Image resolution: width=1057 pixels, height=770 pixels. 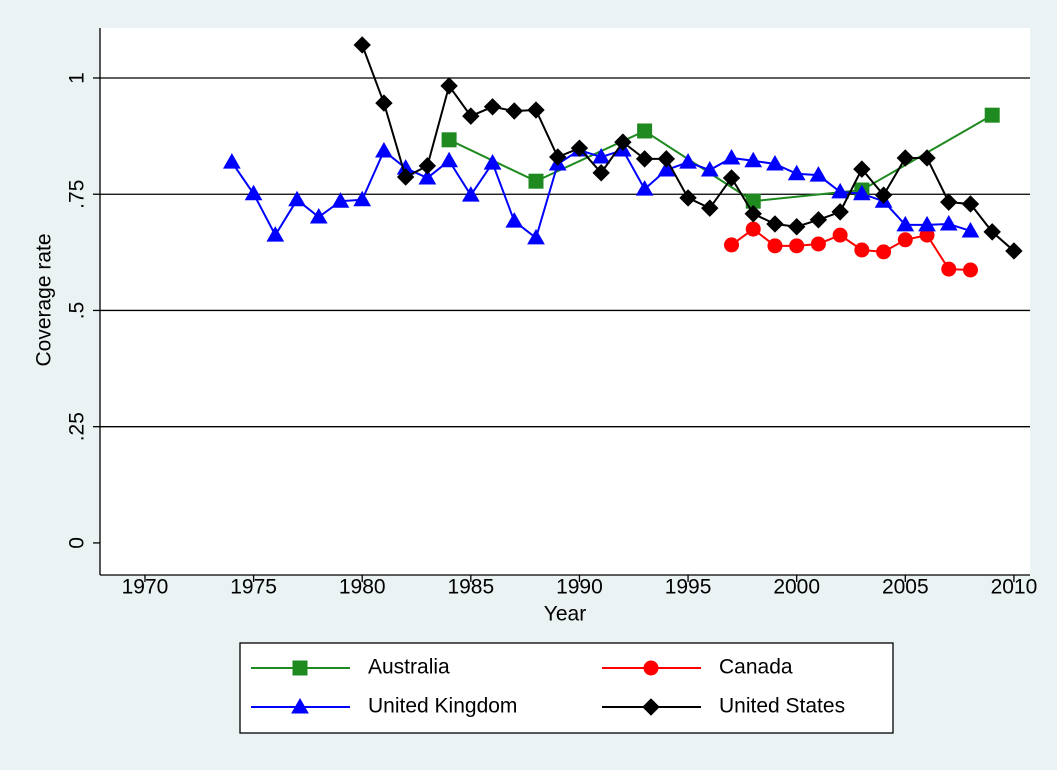 I want to click on y-tick-label: 0, so click(x=77, y=543).